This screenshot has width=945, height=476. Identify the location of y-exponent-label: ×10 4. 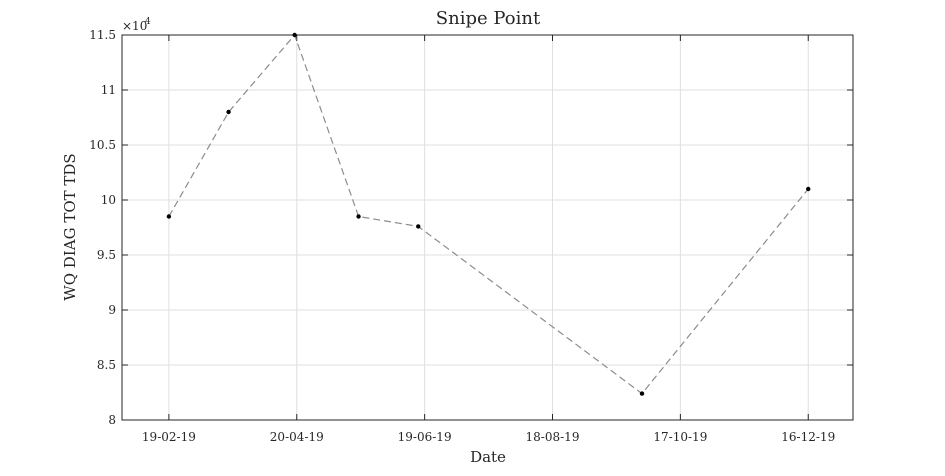
(136, 25).